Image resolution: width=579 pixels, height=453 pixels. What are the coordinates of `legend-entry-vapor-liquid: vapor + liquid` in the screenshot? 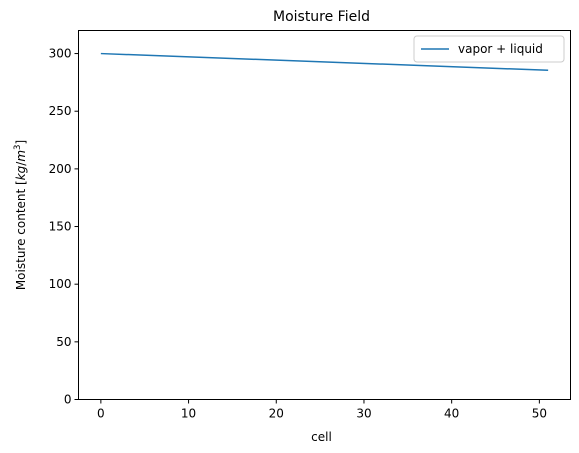 It's located at (500, 49).